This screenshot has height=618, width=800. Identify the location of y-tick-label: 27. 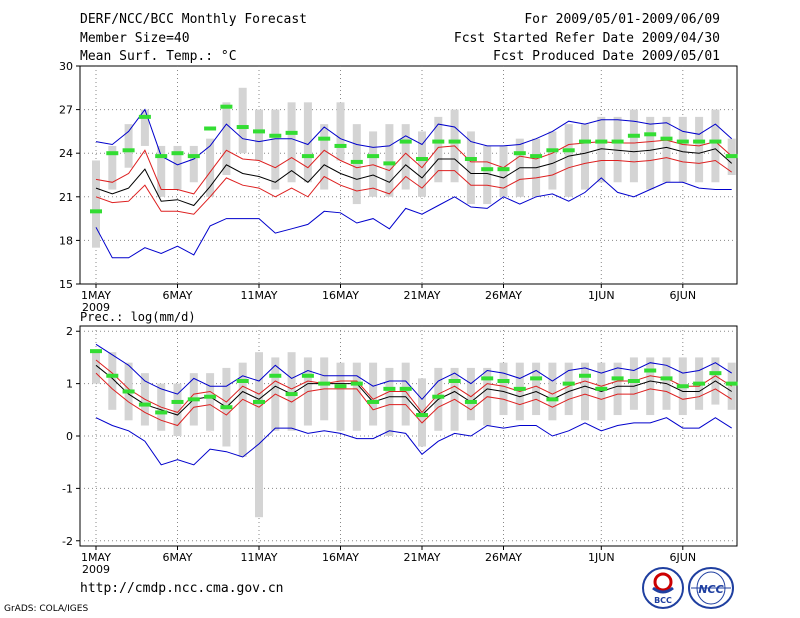
(66, 110).